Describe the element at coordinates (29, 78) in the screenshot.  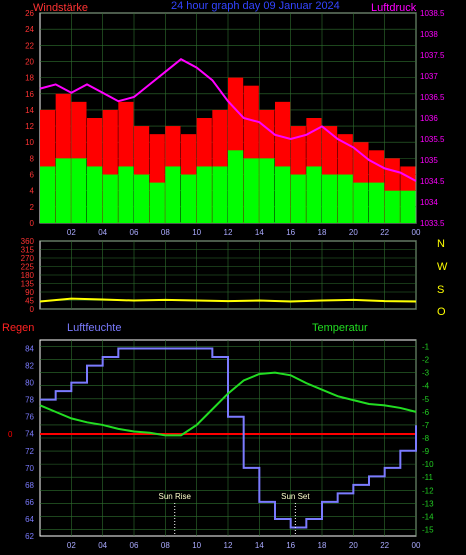
I see `wind-y-tick: 18` at that location.